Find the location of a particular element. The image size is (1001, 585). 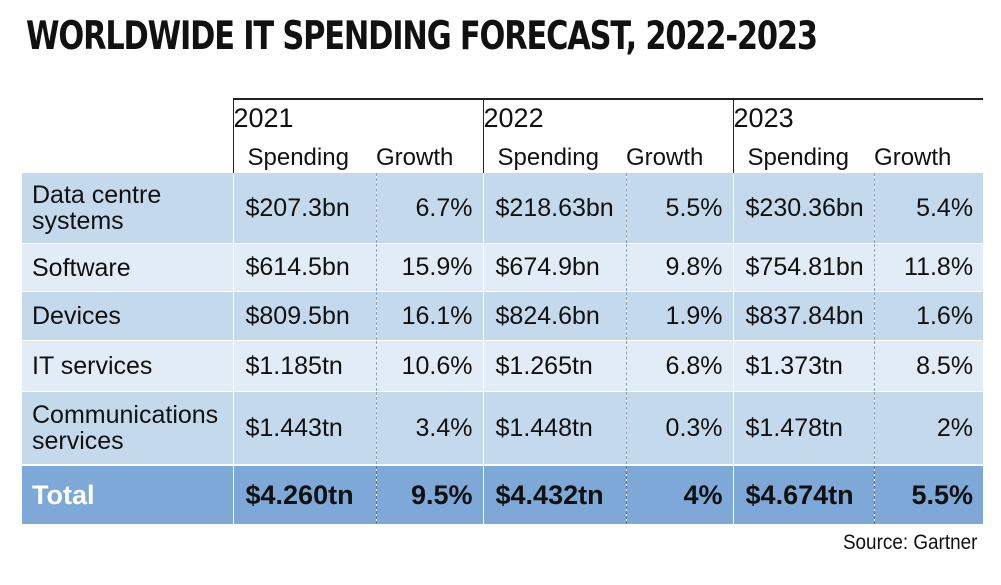

cell-spending-2022: $824.6bn is located at coordinates (554, 316).